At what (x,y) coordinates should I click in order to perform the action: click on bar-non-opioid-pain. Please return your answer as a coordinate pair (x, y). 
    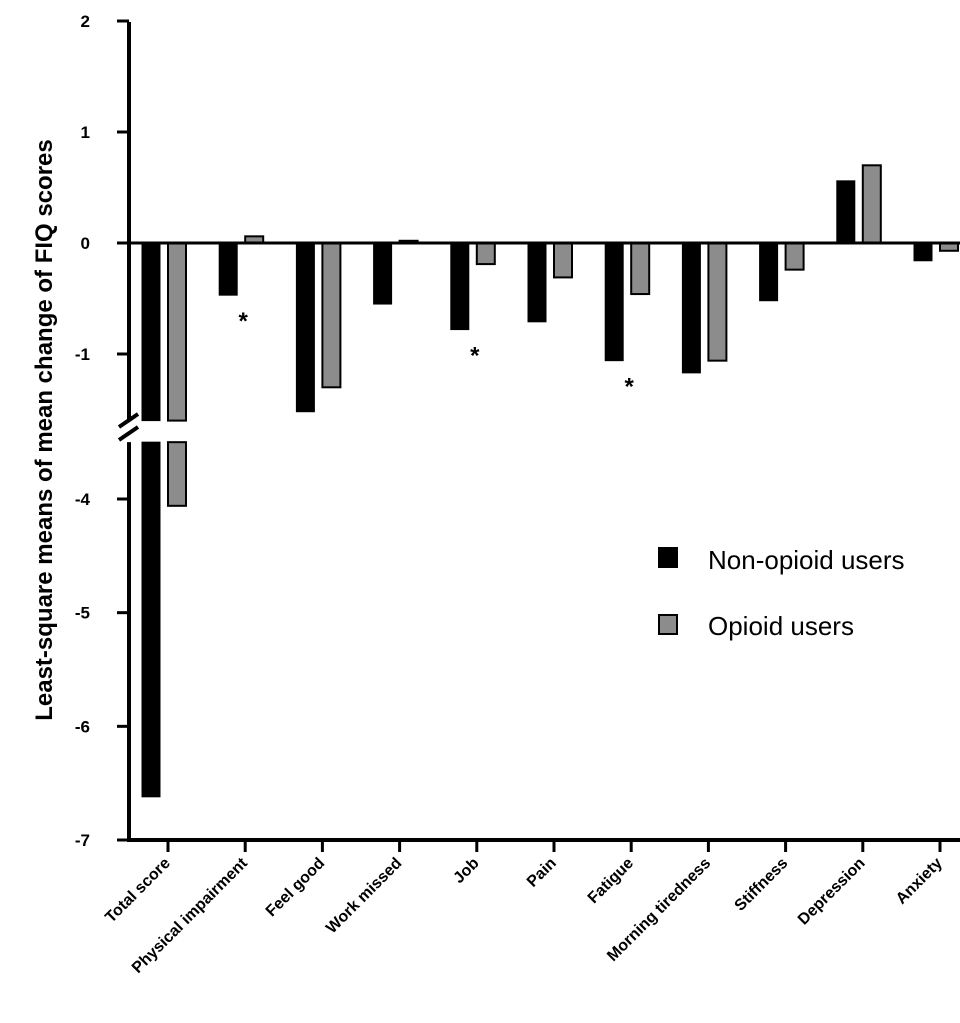
    Looking at the image, I should click on (537, 282).